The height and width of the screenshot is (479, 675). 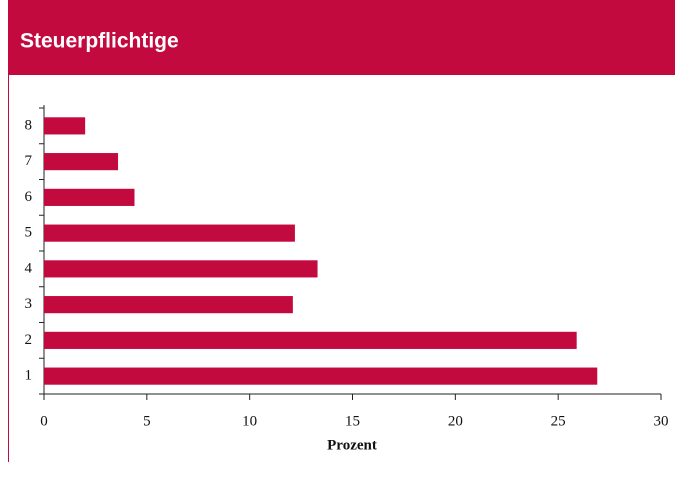 I want to click on x-tick-label: 15, so click(x=352, y=421).